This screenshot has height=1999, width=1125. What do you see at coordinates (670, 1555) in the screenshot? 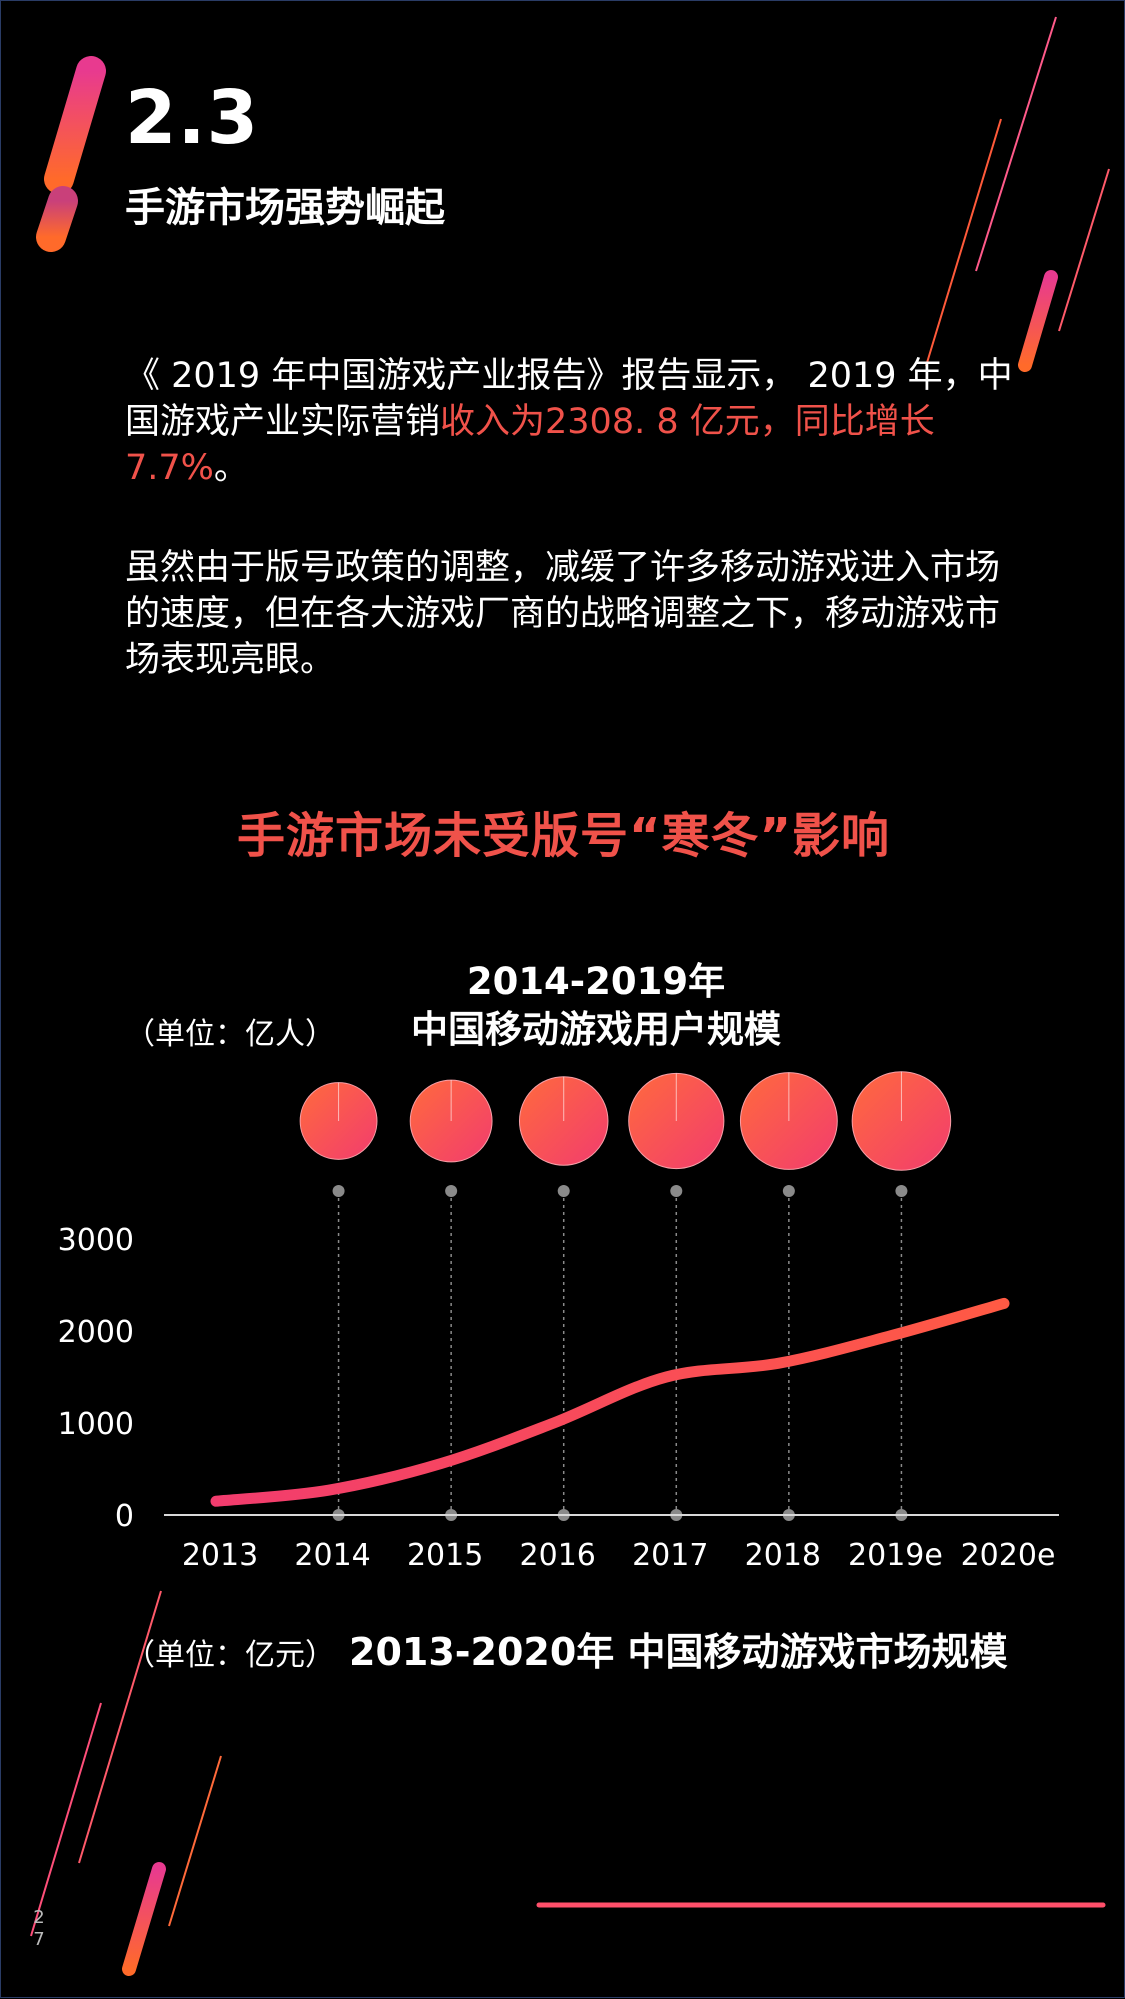
I see `x-tick-label: 2017` at bounding box center [670, 1555].